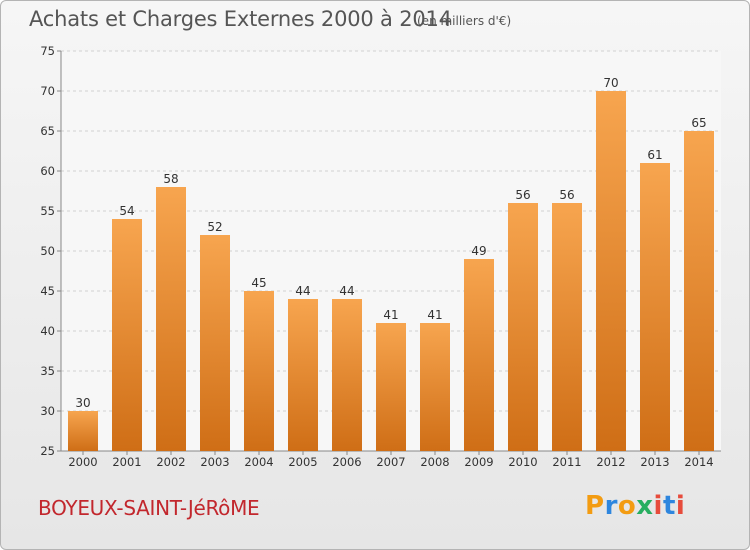 The width and height of the screenshot is (750, 550). Describe the element at coordinates (47, 211) in the screenshot. I see `y-tick-label: 55` at that location.